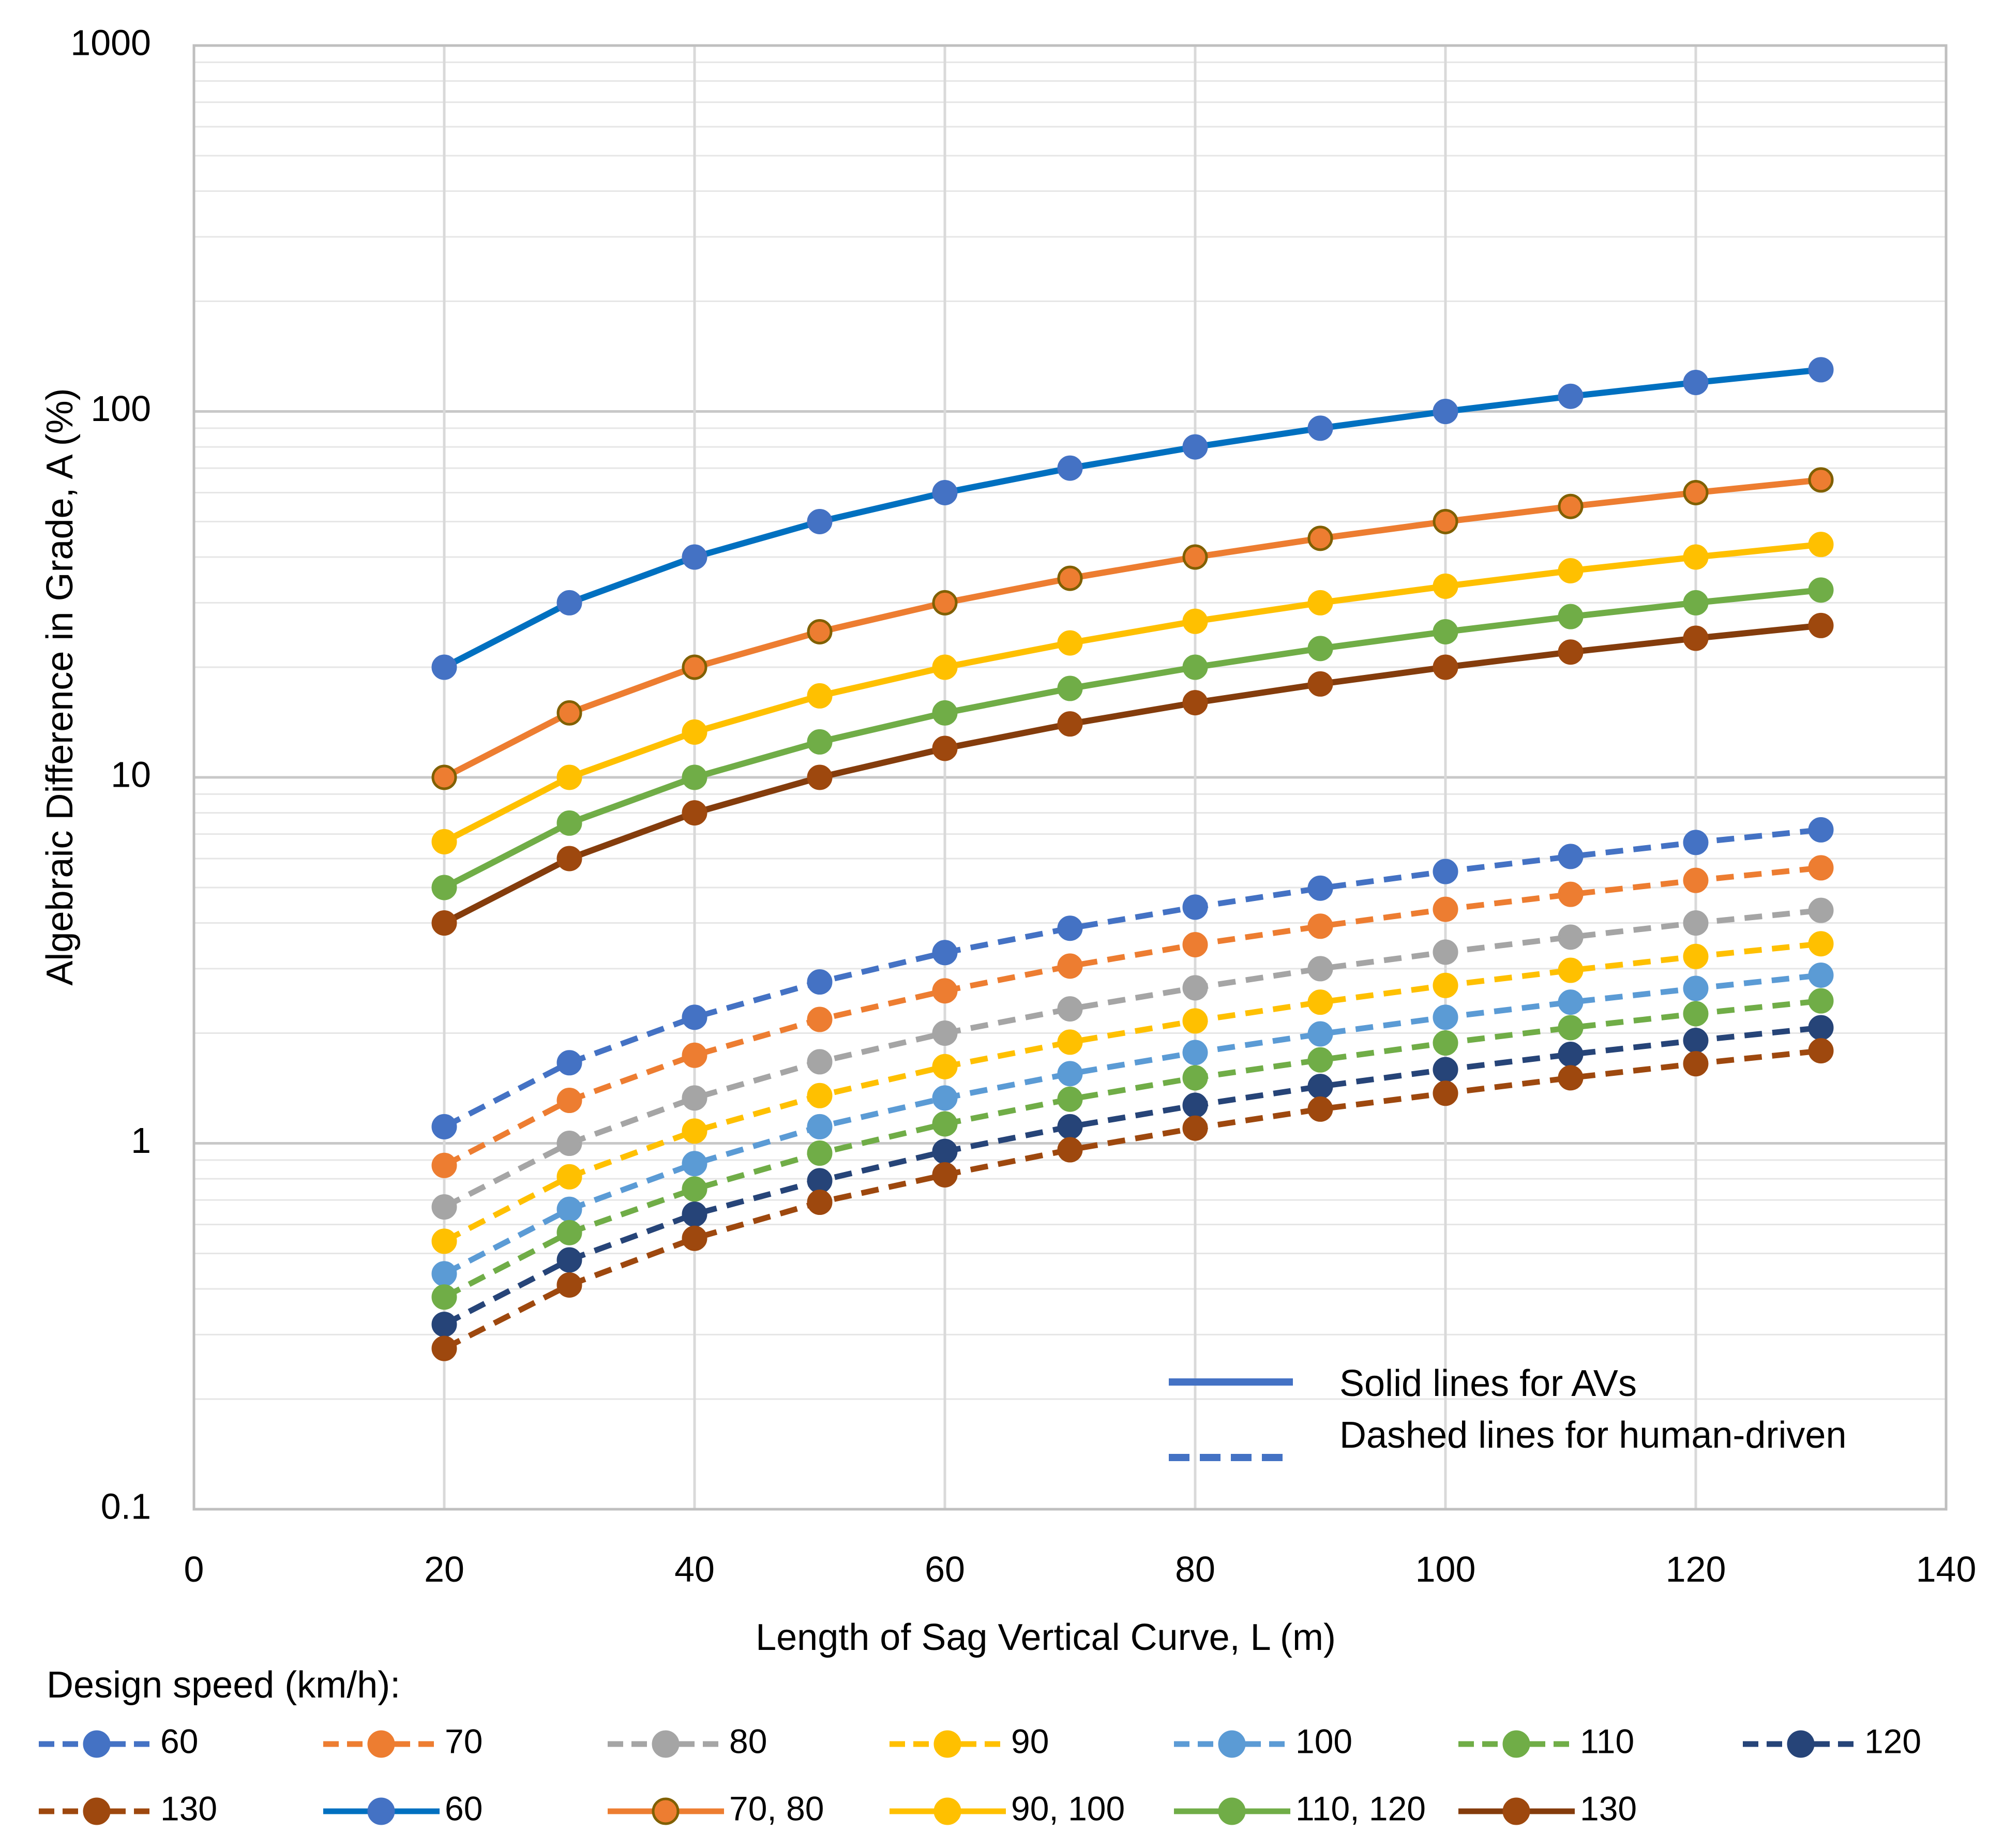  I want to click on legend-item: 70, so click(403, 1741).